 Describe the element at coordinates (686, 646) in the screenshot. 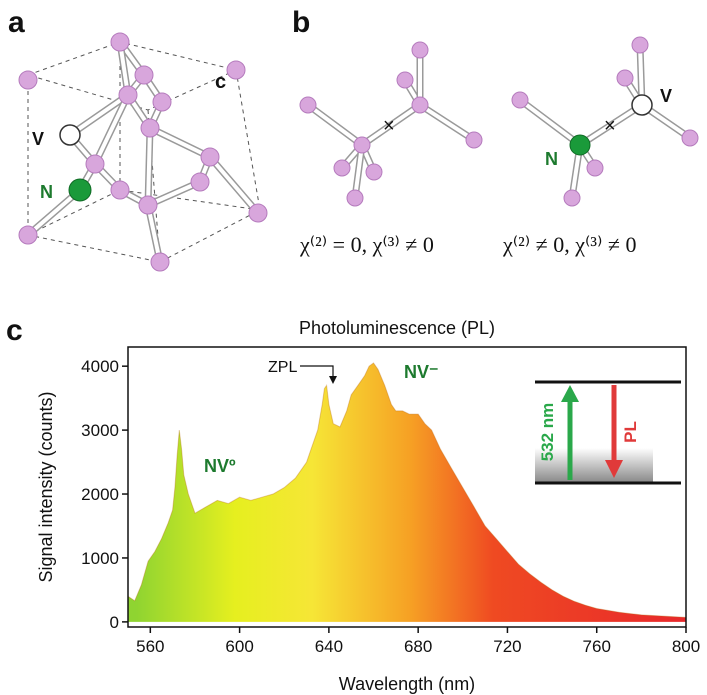

I see `x-tick-label: 800` at that location.